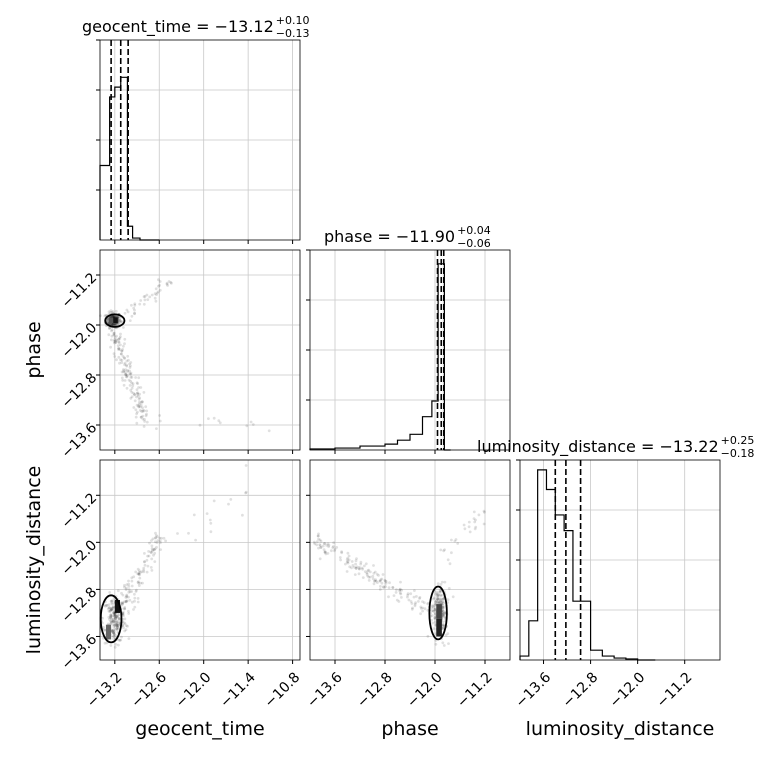 The image size is (760, 760). Describe the element at coordinates (581, 690) in the screenshot. I see `x-tick-label: −12.8` at that location.